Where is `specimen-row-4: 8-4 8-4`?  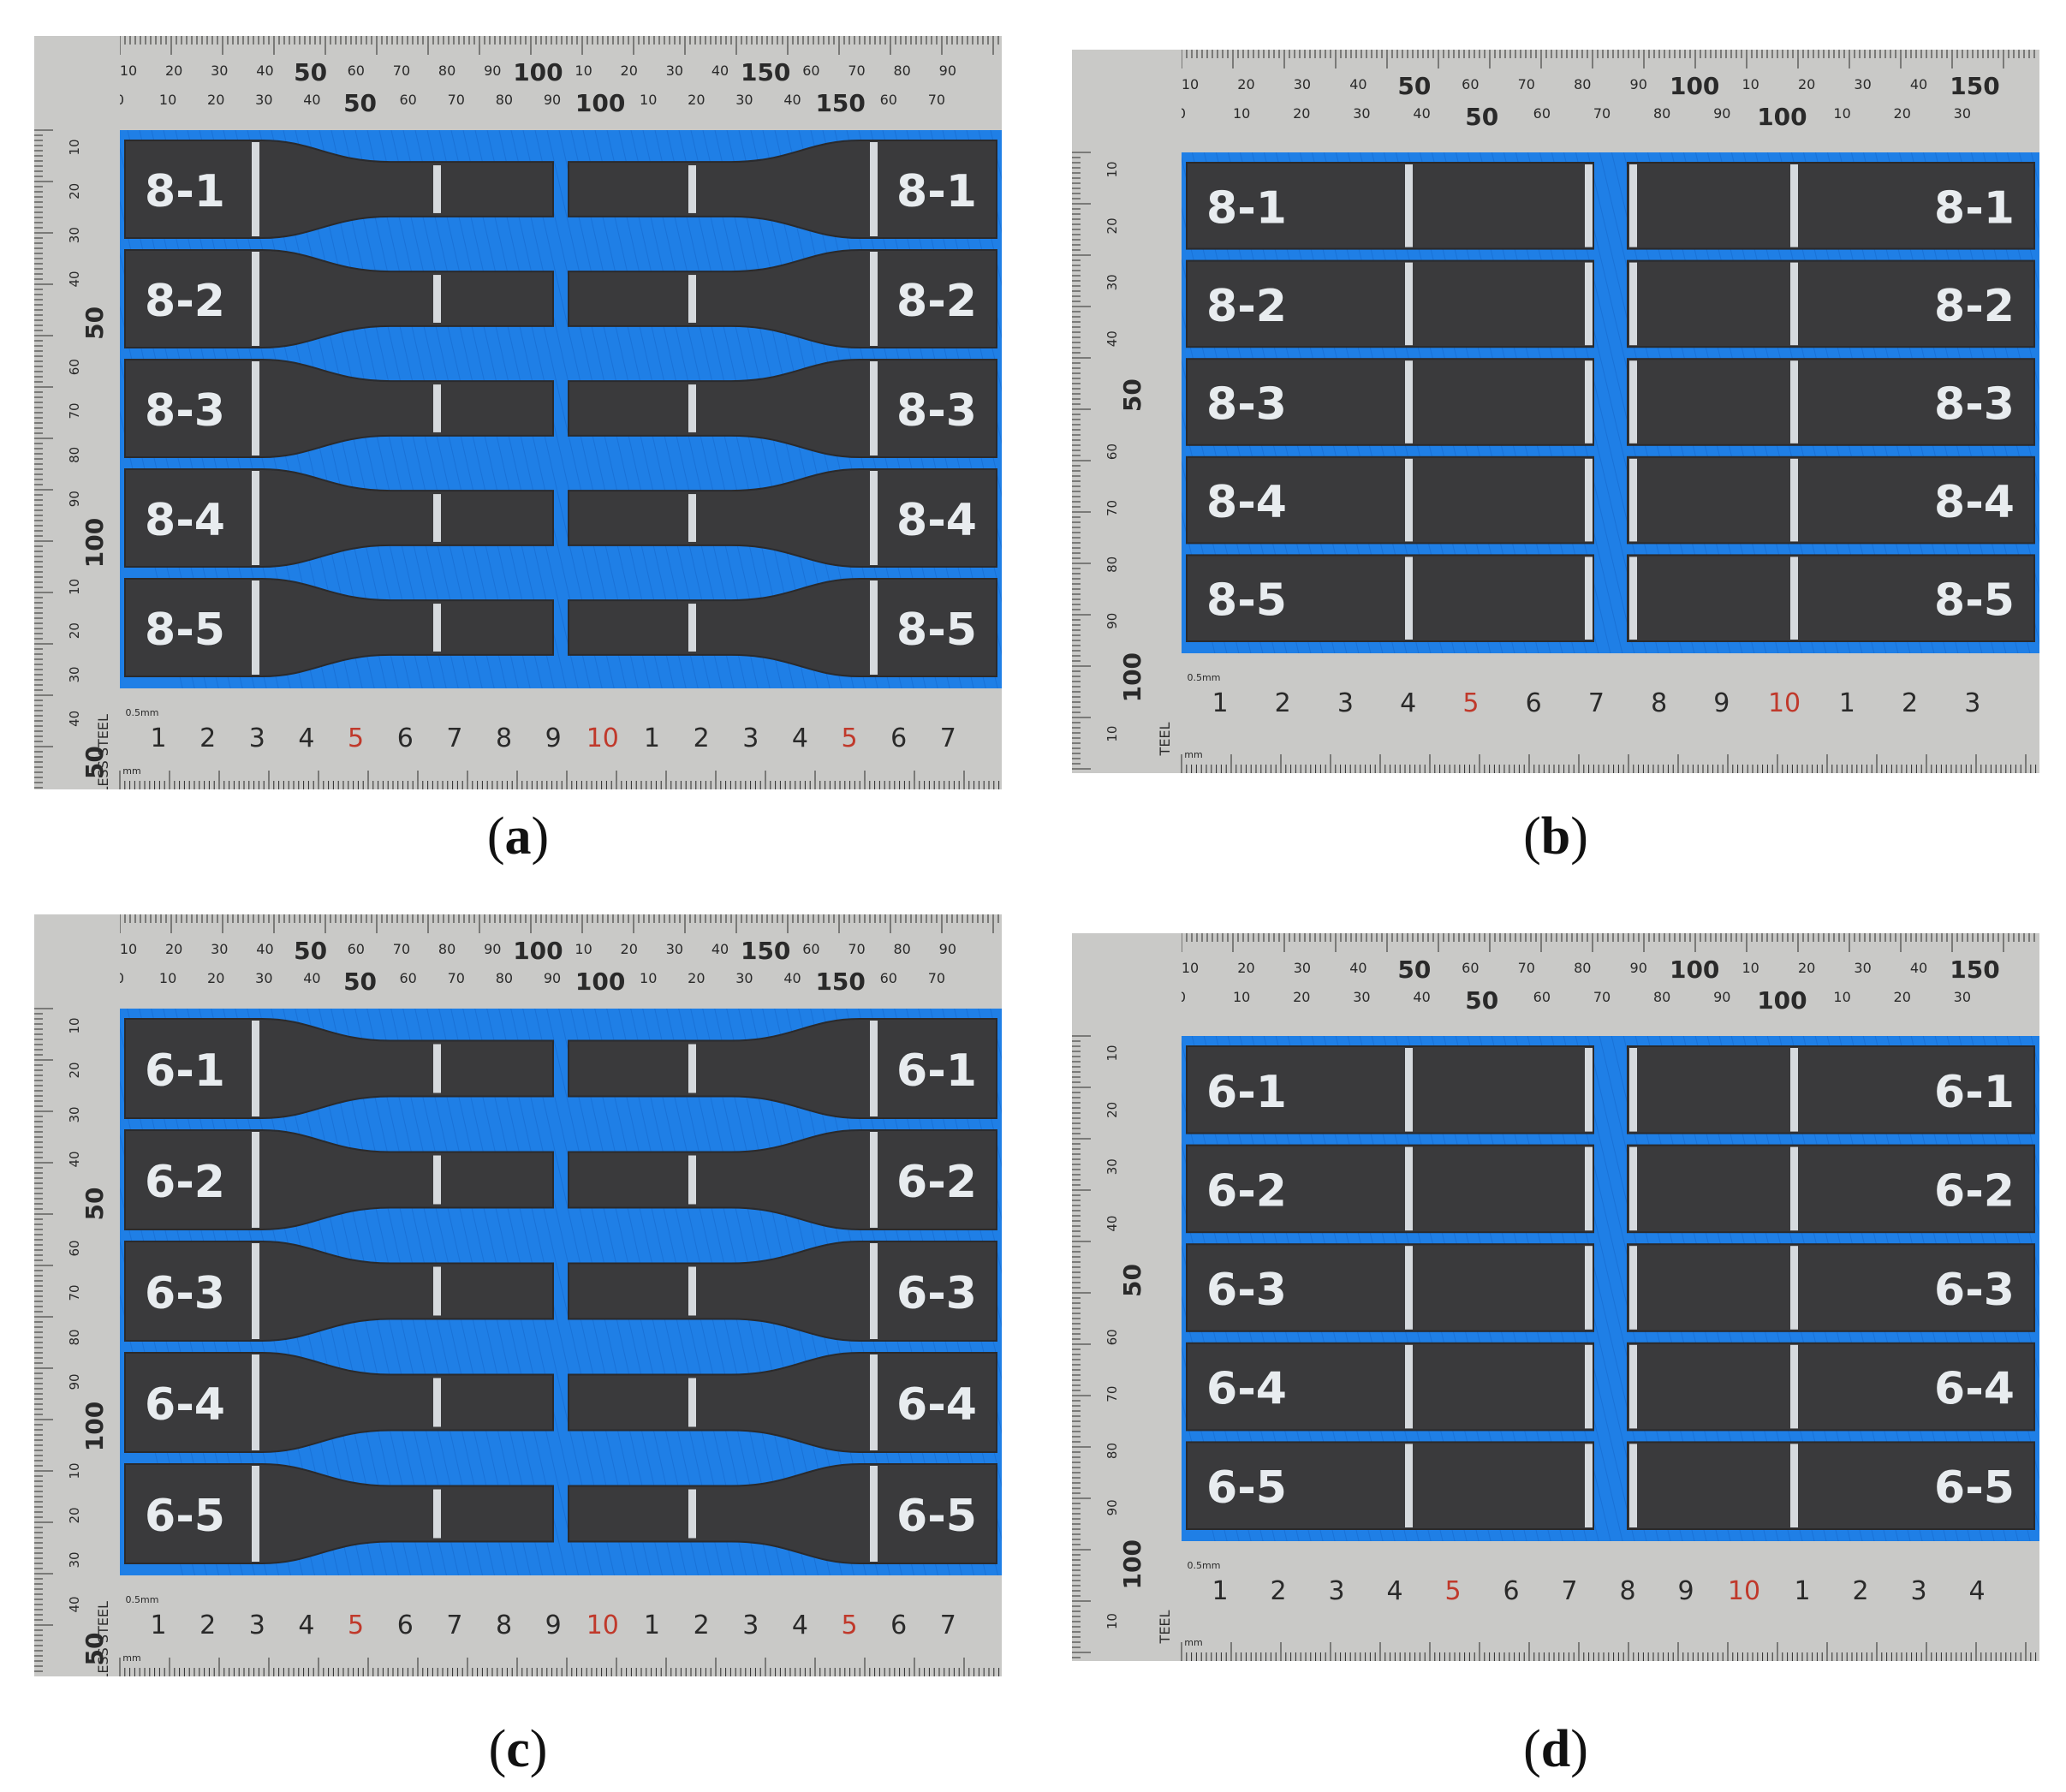 specimen-row-4: 8-4 8-4 is located at coordinates (1610, 500).